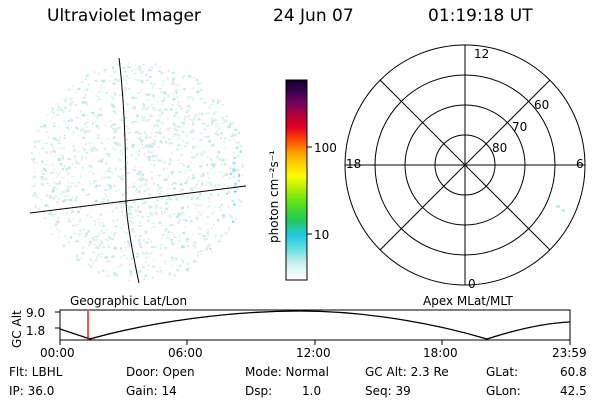 This screenshot has width=600, height=400. I want to click on polar-label-6: 6, so click(580, 164).